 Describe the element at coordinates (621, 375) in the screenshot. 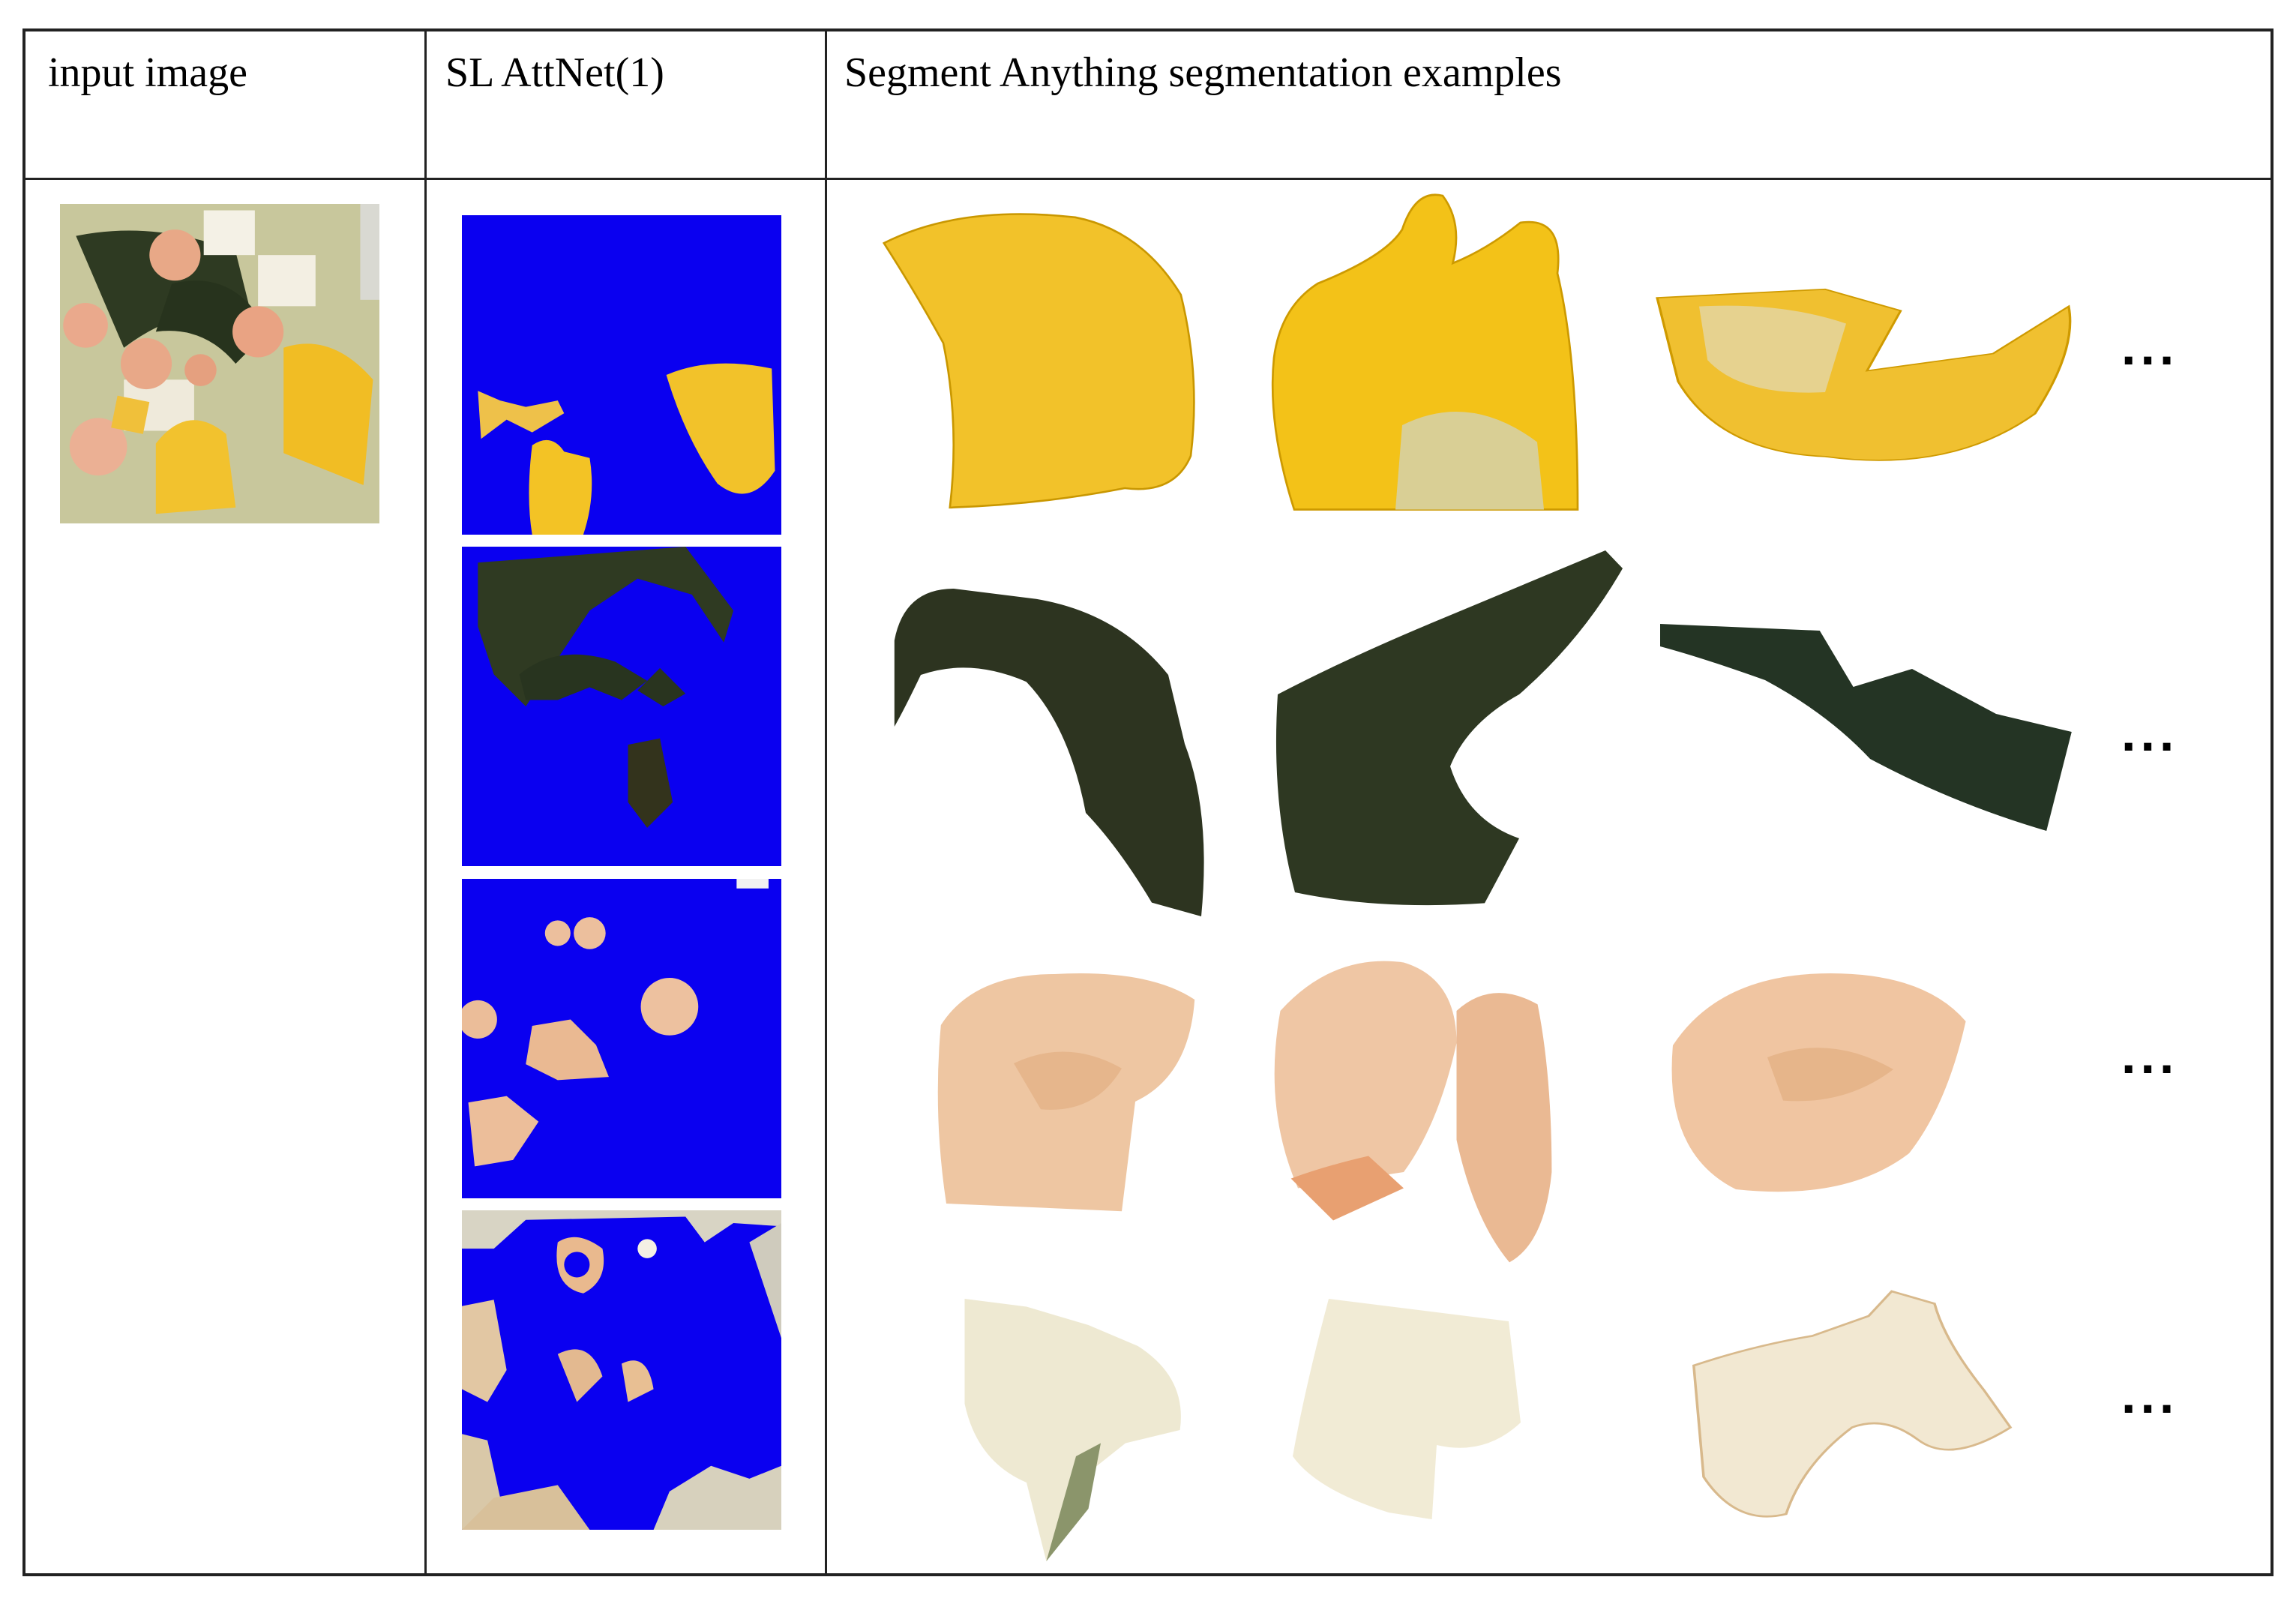

I see `mask-corn` at that location.